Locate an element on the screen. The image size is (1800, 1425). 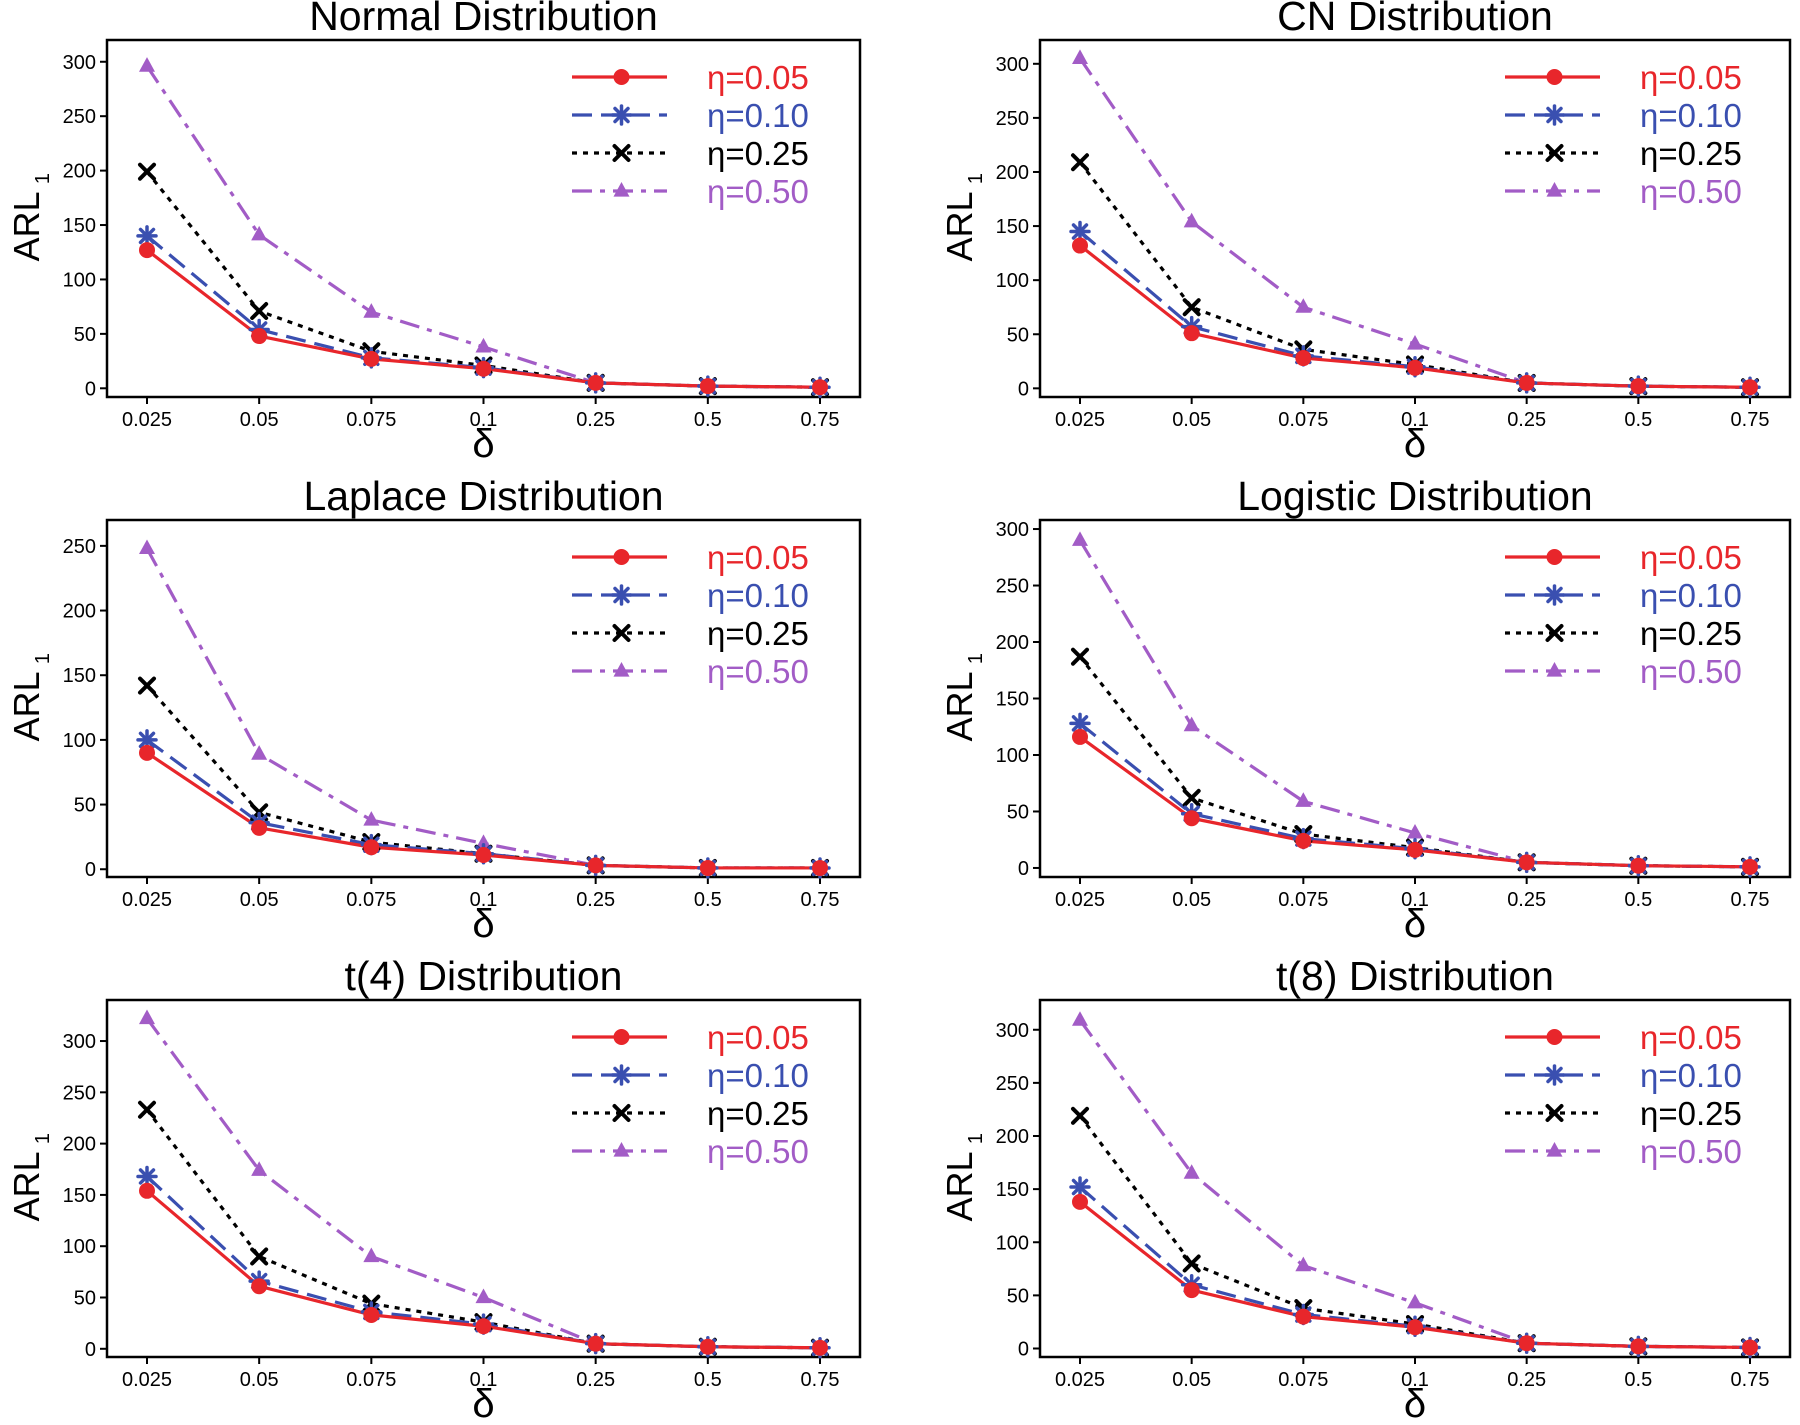
chart-title: CN Distribution is located at coordinates (1415, 19).